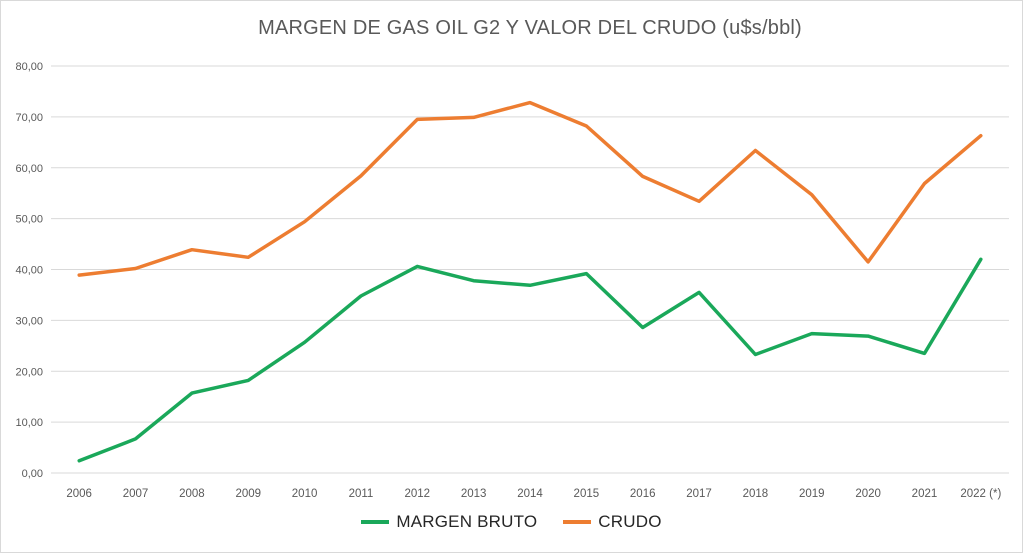 This screenshot has height=553, width=1023. Describe the element at coordinates (643, 494) in the screenshot. I see `x-tick-label: 2016` at that location.